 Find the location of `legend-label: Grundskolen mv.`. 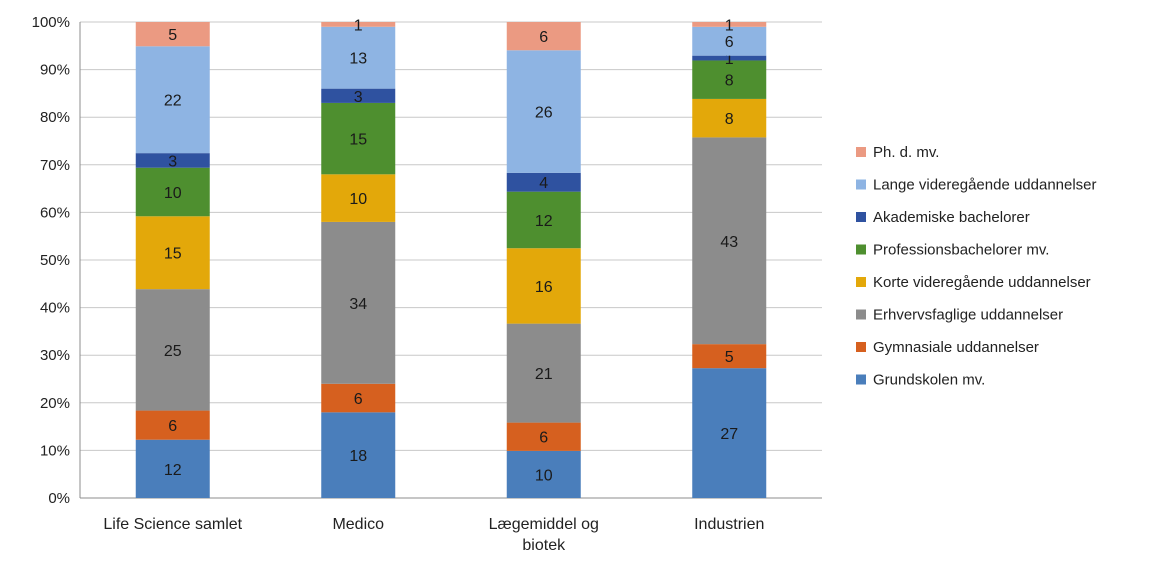

legend-label: Grundskolen mv. is located at coordinates (929, 380).